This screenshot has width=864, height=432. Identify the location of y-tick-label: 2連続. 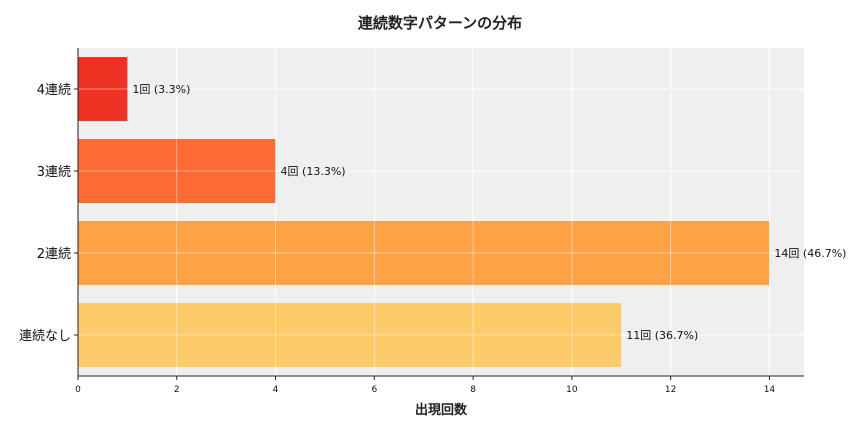
(54, 254).